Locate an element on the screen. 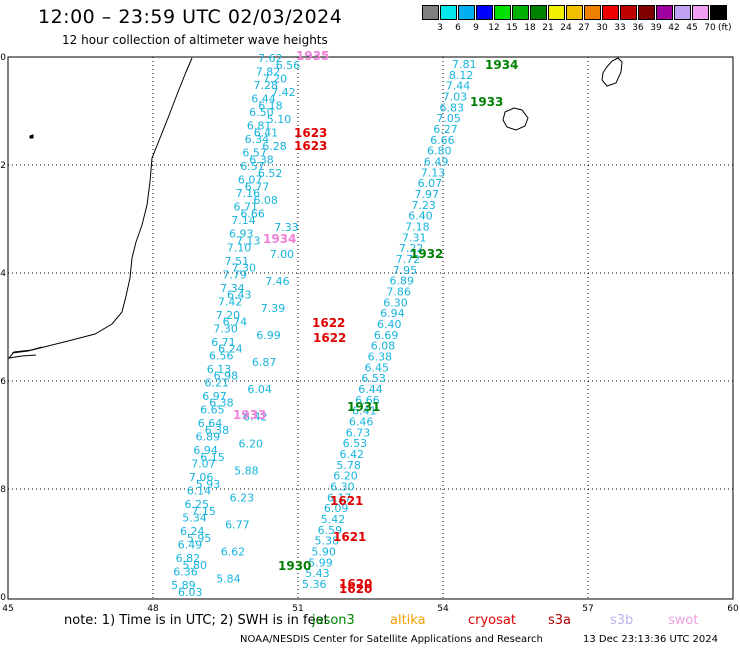 Image resolution: width=740 pixels, height=650 pixels. swh-label: 7.07 is located at coordinates (203, 464).